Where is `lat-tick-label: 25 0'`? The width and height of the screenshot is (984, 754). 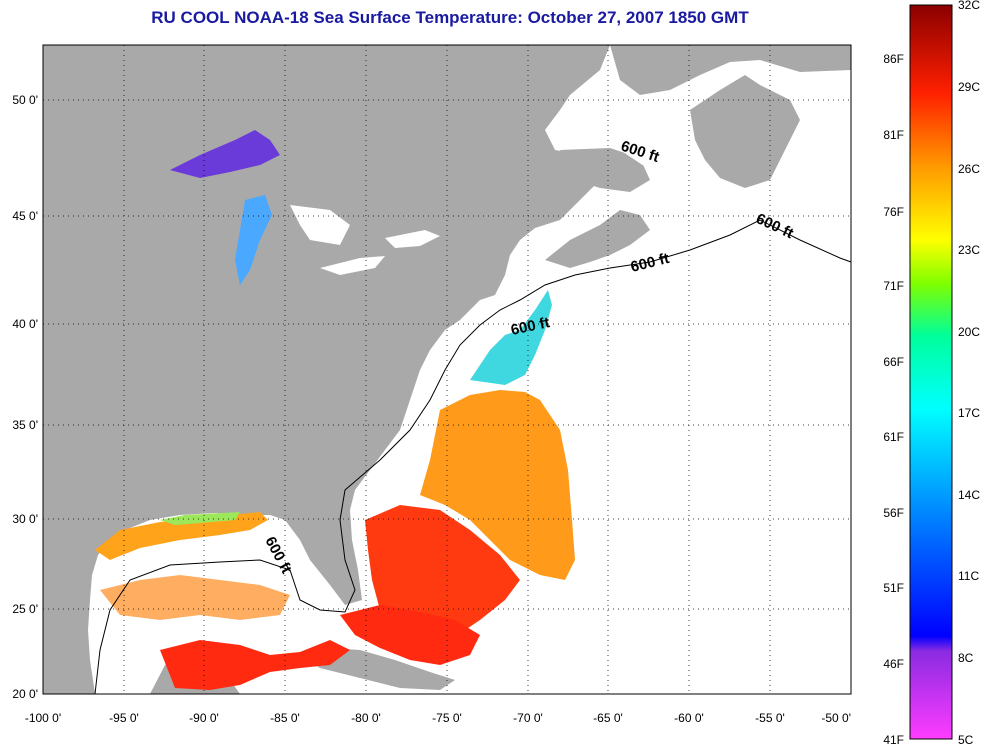 lat-tick-label: 25 0' is located at coordinates (25, 609).